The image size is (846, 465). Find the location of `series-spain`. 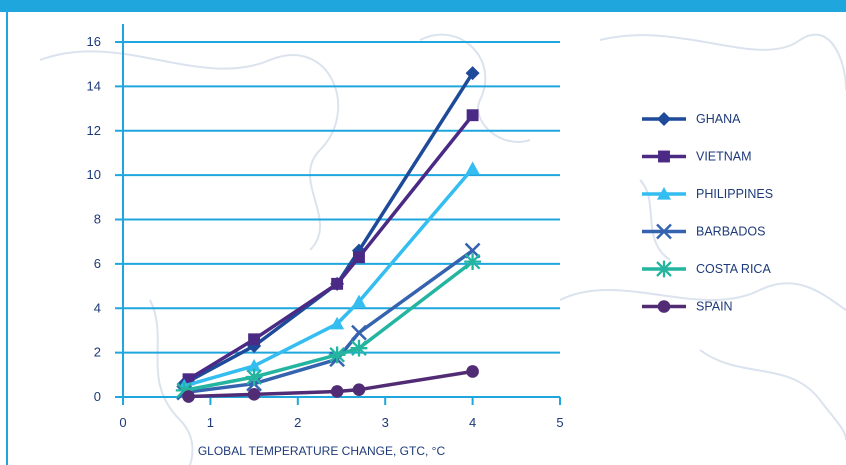

series-spain is located at coordinates (330, 384).